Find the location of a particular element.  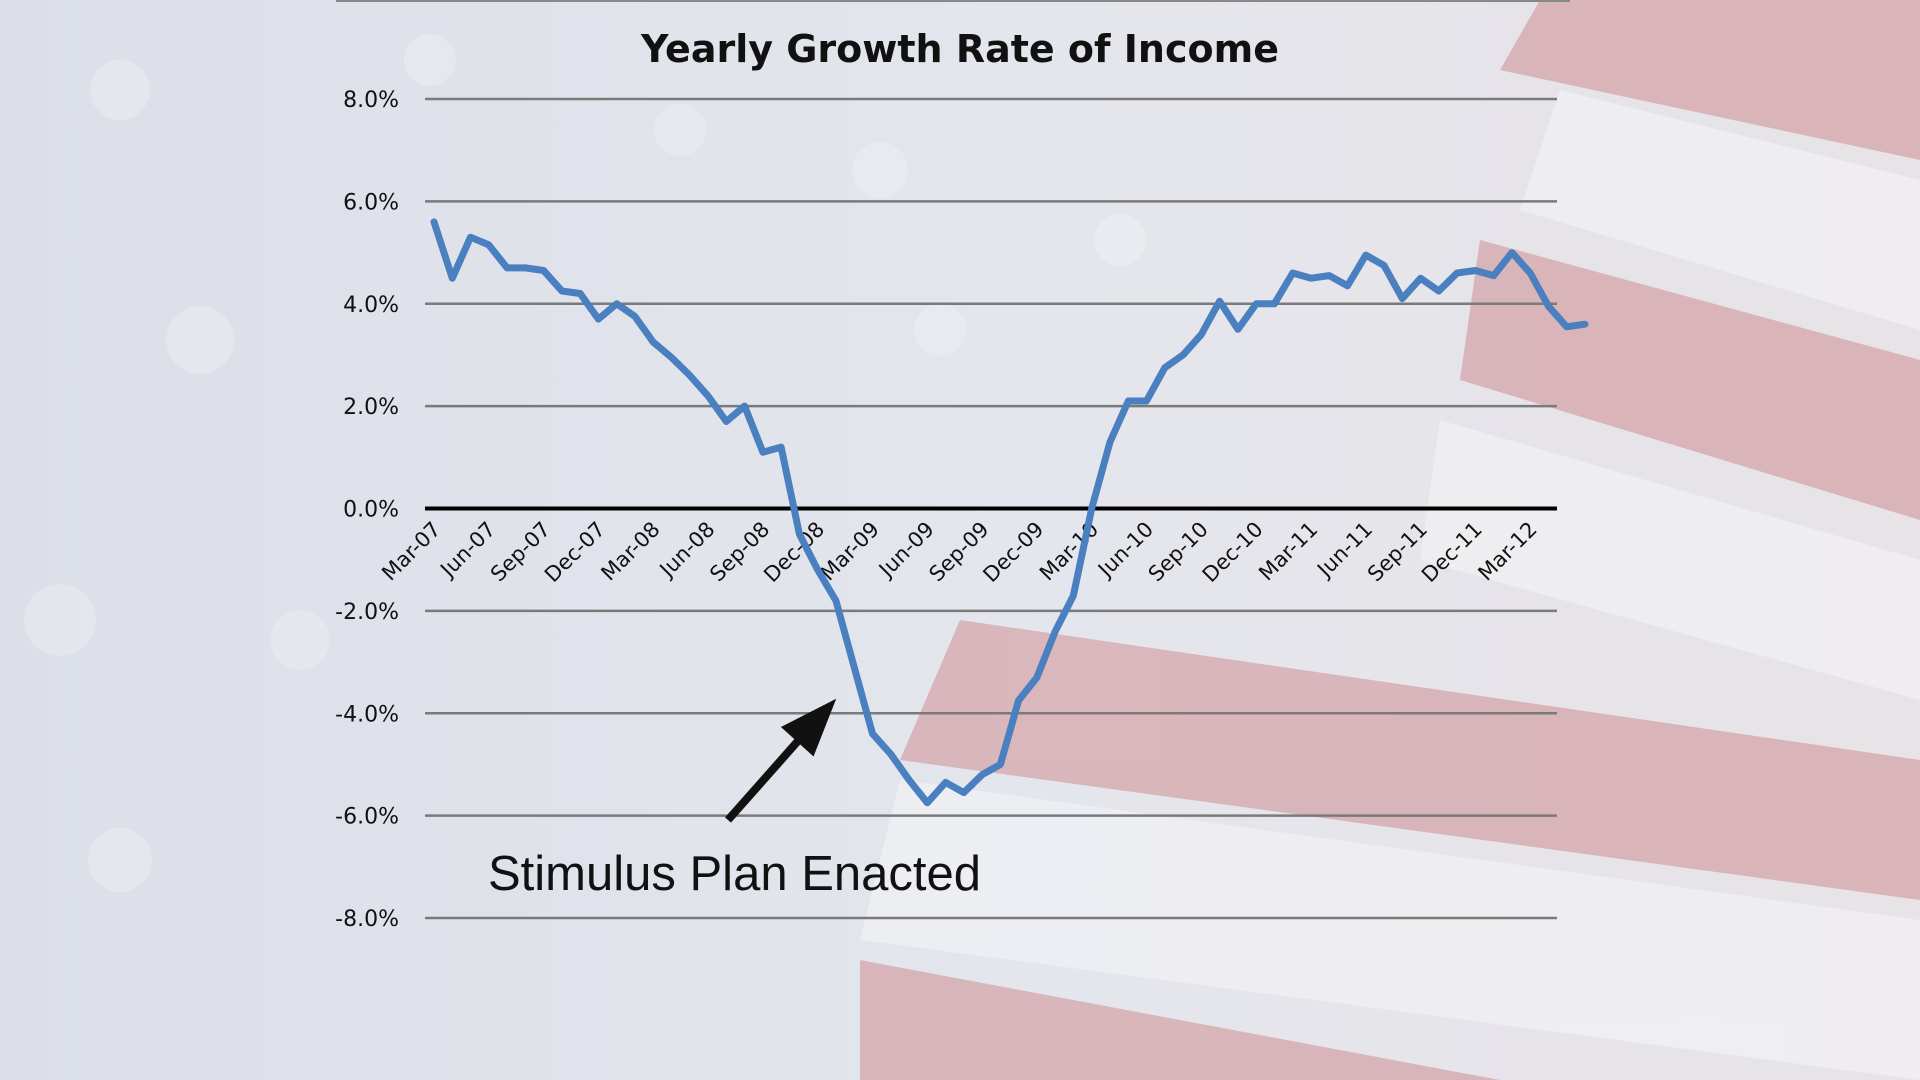

chart-title: Yearly Growth Rate of Income is located at coordinates (959, 49).